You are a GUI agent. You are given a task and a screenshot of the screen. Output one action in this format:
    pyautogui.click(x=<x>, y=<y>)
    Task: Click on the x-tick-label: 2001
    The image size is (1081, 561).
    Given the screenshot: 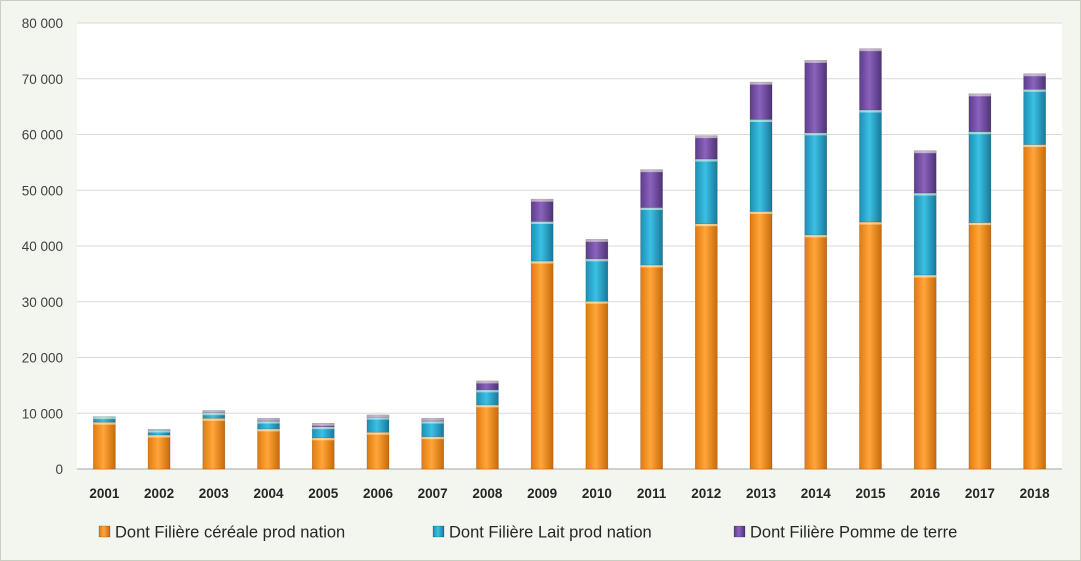 What is the action you would take?
    pyautogui.click(x=104, y=493)
    